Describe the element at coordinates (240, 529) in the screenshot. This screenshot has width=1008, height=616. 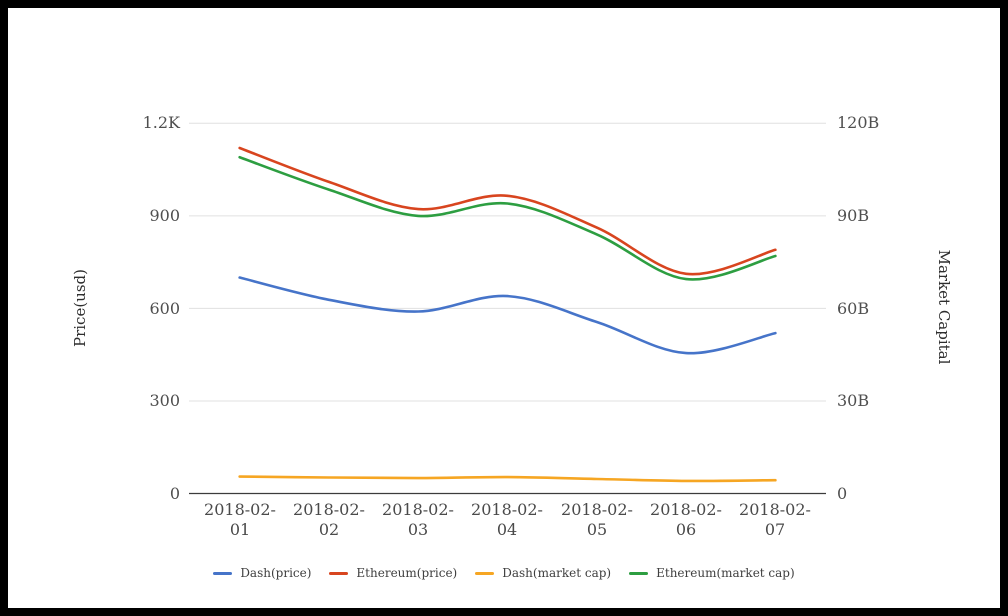
I see `x-label-line2: 01` at that location.